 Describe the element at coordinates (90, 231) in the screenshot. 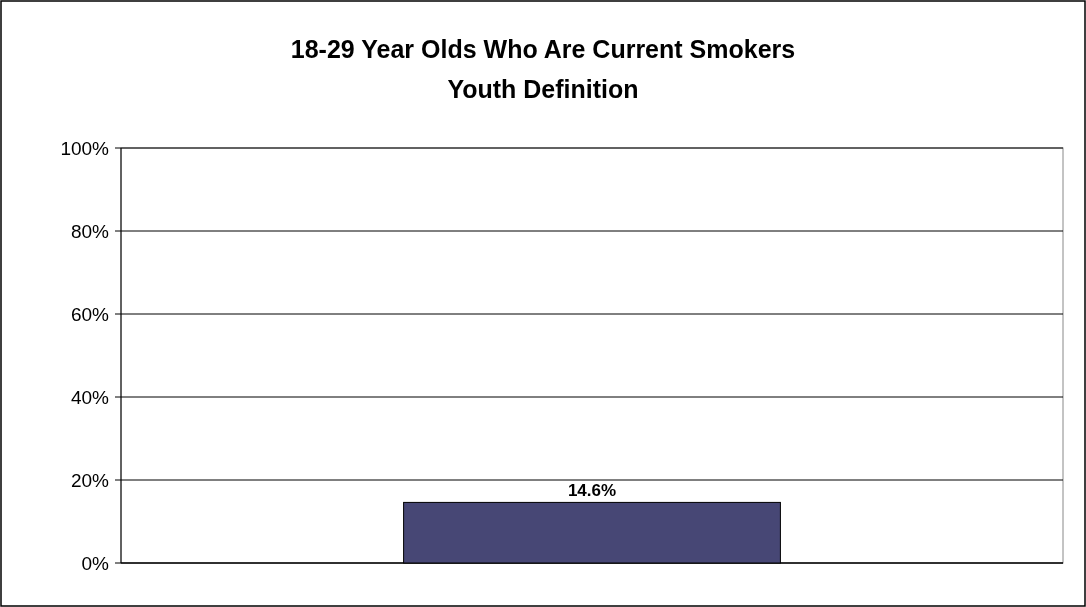

I see `y-tick-label: 80%` at that location.